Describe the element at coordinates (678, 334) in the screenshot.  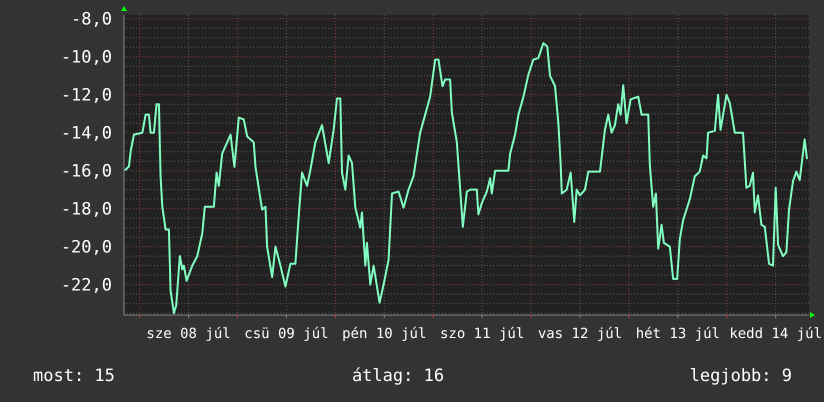
I see `x-tick-label: hét 13 júl` at that location.